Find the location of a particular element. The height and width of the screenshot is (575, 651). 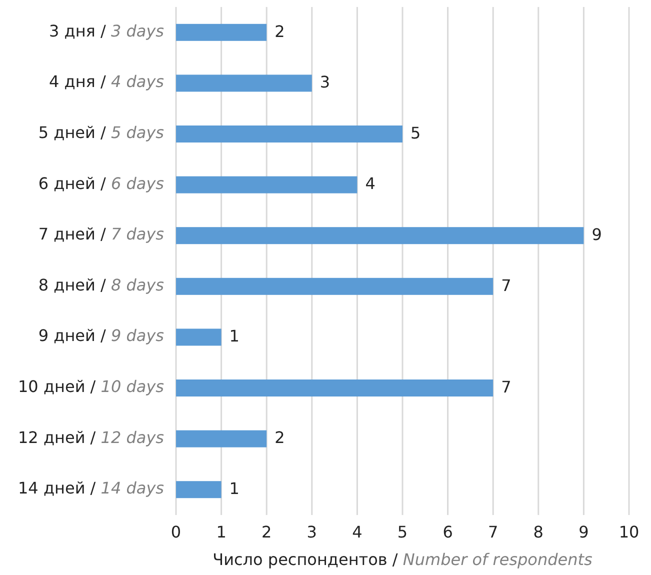

x-tick-label: 2 is located at coordinates (267, 532).